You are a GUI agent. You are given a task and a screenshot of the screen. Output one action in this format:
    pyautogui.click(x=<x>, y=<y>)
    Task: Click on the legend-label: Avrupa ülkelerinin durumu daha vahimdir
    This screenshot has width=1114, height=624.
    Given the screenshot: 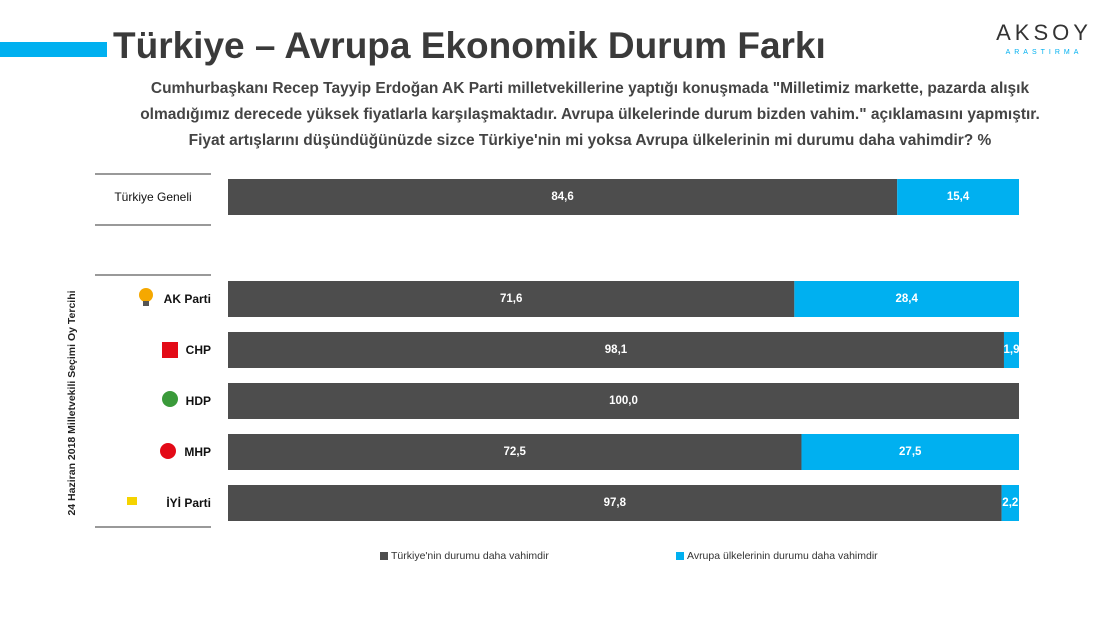 What is the action you would take?
    pyautogui.click(x=782, y=556)
    